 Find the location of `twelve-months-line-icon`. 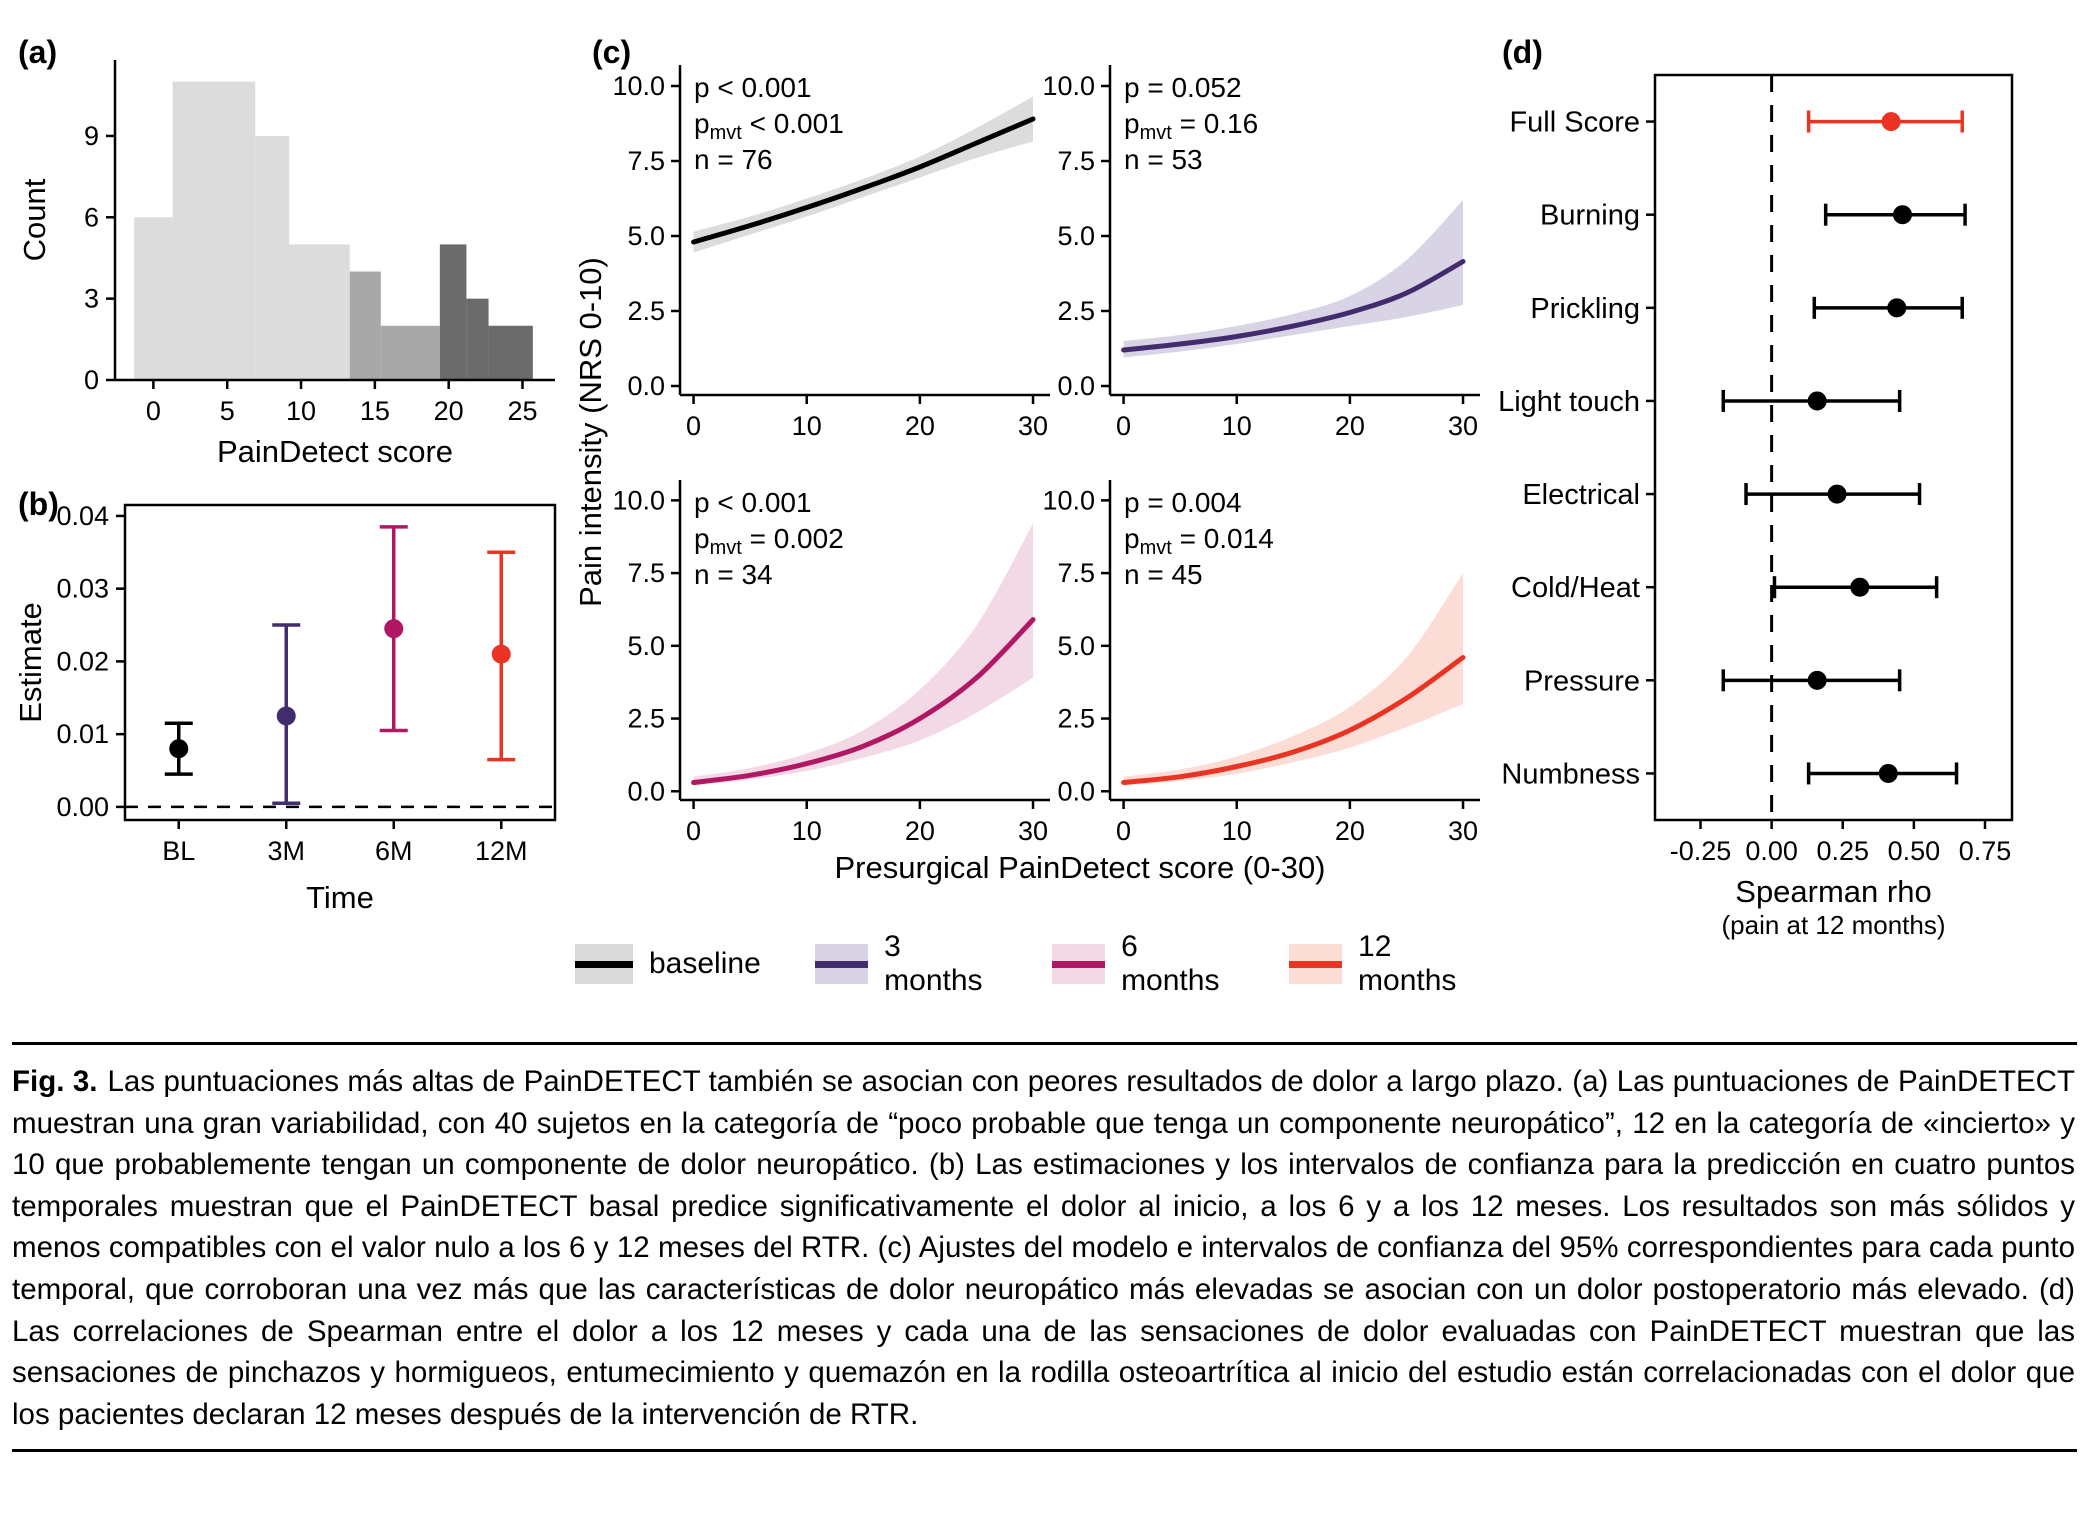

twelve-months-line-icon is located at coordinates (1315, 964).